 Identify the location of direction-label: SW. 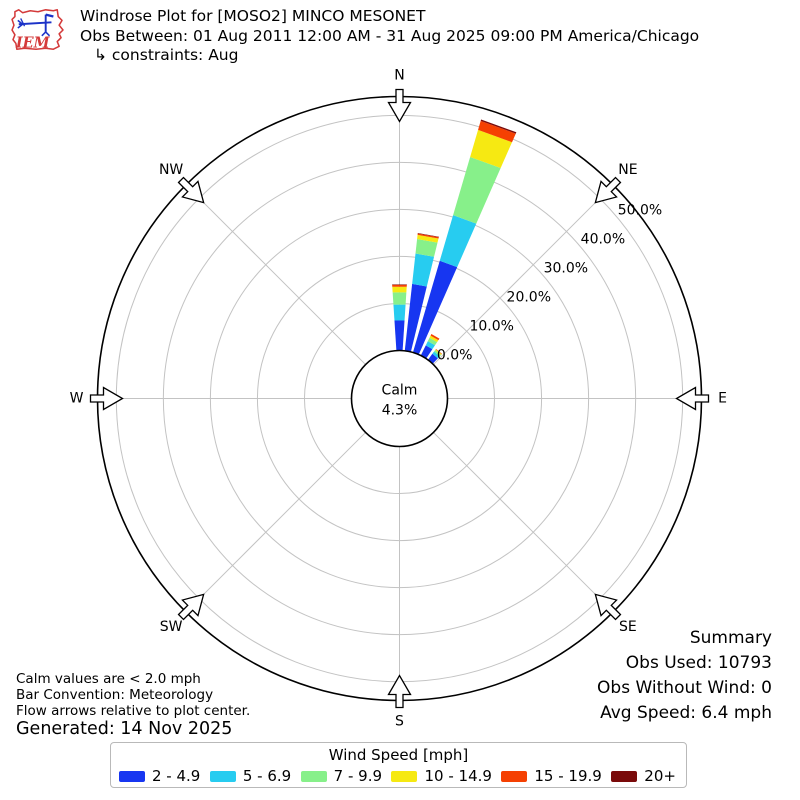
(171, 627).